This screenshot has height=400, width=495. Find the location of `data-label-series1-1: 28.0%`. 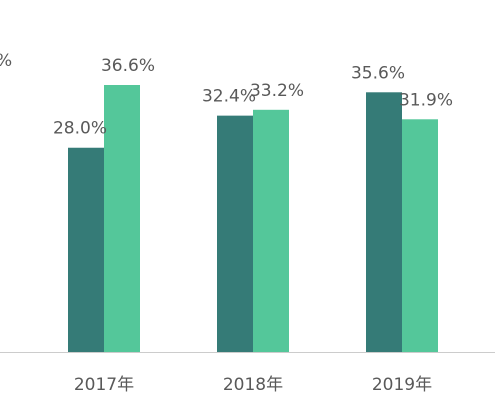

data-label-series1-1: 28.0% is located at coordinates (80, 129).